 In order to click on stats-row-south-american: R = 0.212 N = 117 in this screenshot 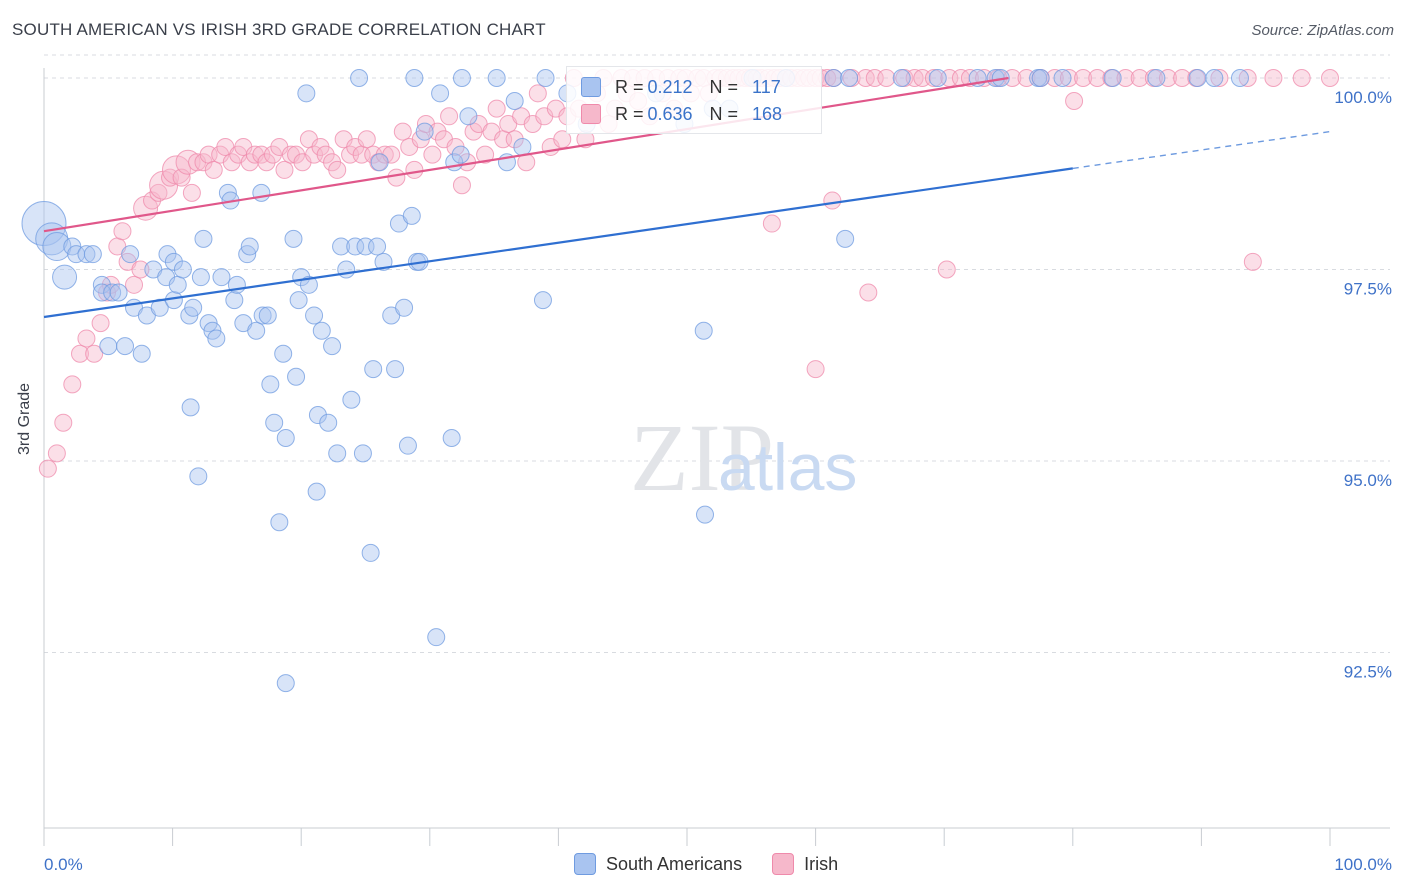, I will do `click(681, 87)`.